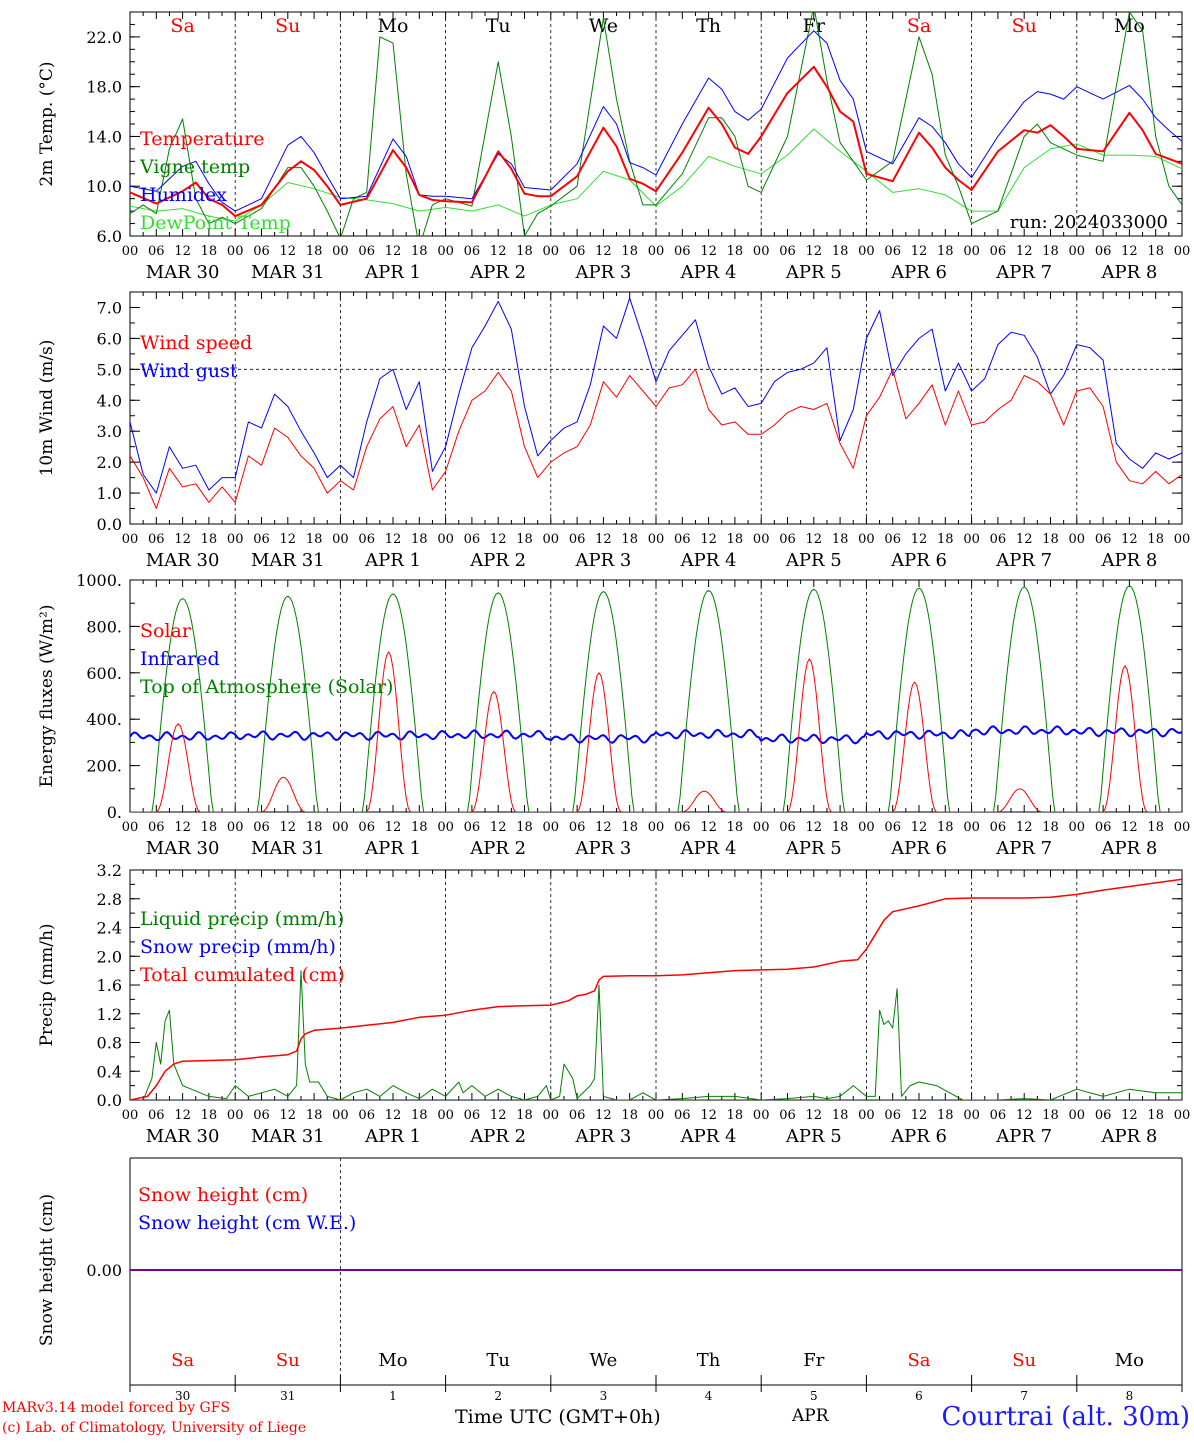 Image resolution: width=1194 pixels, height=1445 pixels. Describe the element at coordinates (182, 26) in the screenshot. I see `day-name: Sa` at that location.